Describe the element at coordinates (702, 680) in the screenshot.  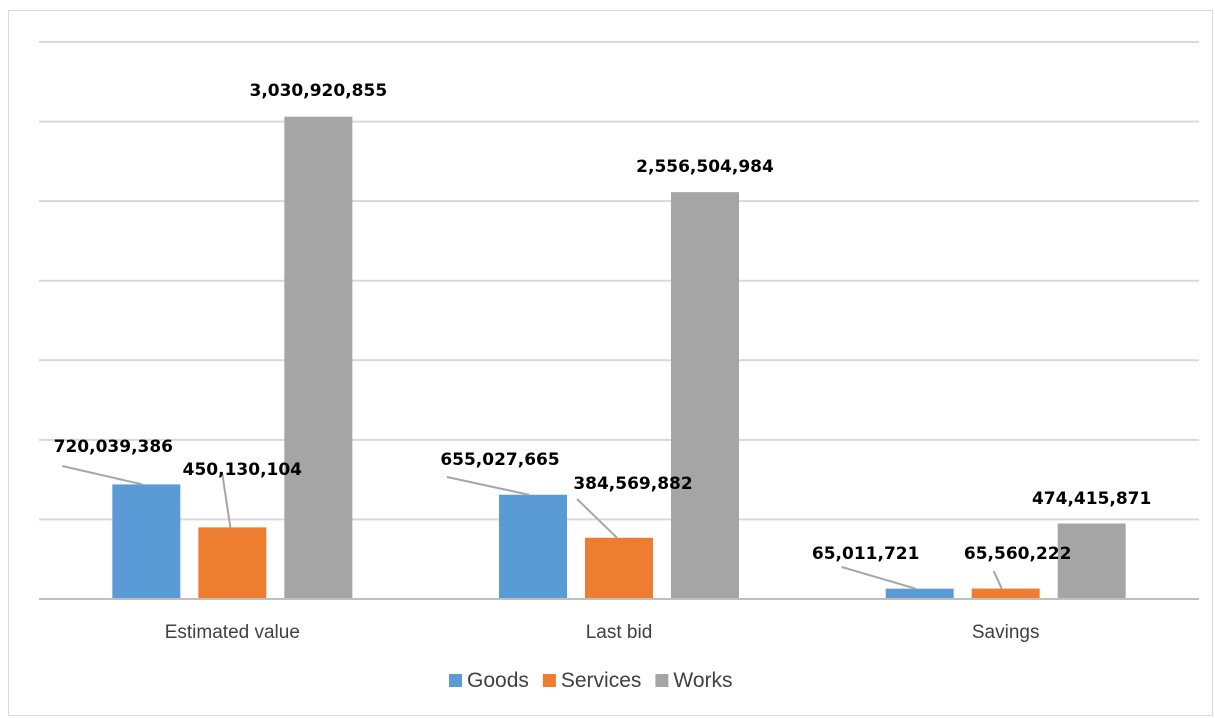
I see `legend-label-works: Works` at that location.